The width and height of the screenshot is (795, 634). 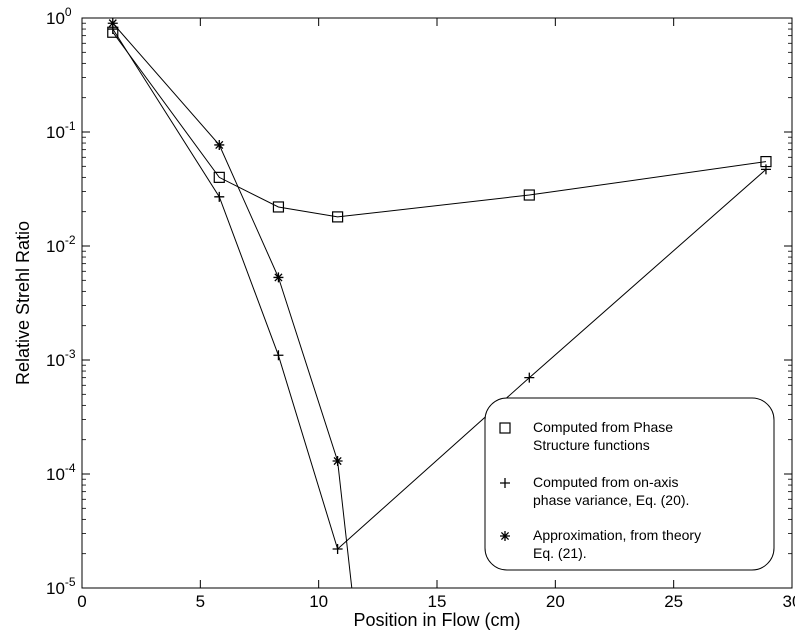 What do you see at coordinates (81, 601) in the screenshot?
I see `x-tick-label: 0` at bounding box center [81, 601].